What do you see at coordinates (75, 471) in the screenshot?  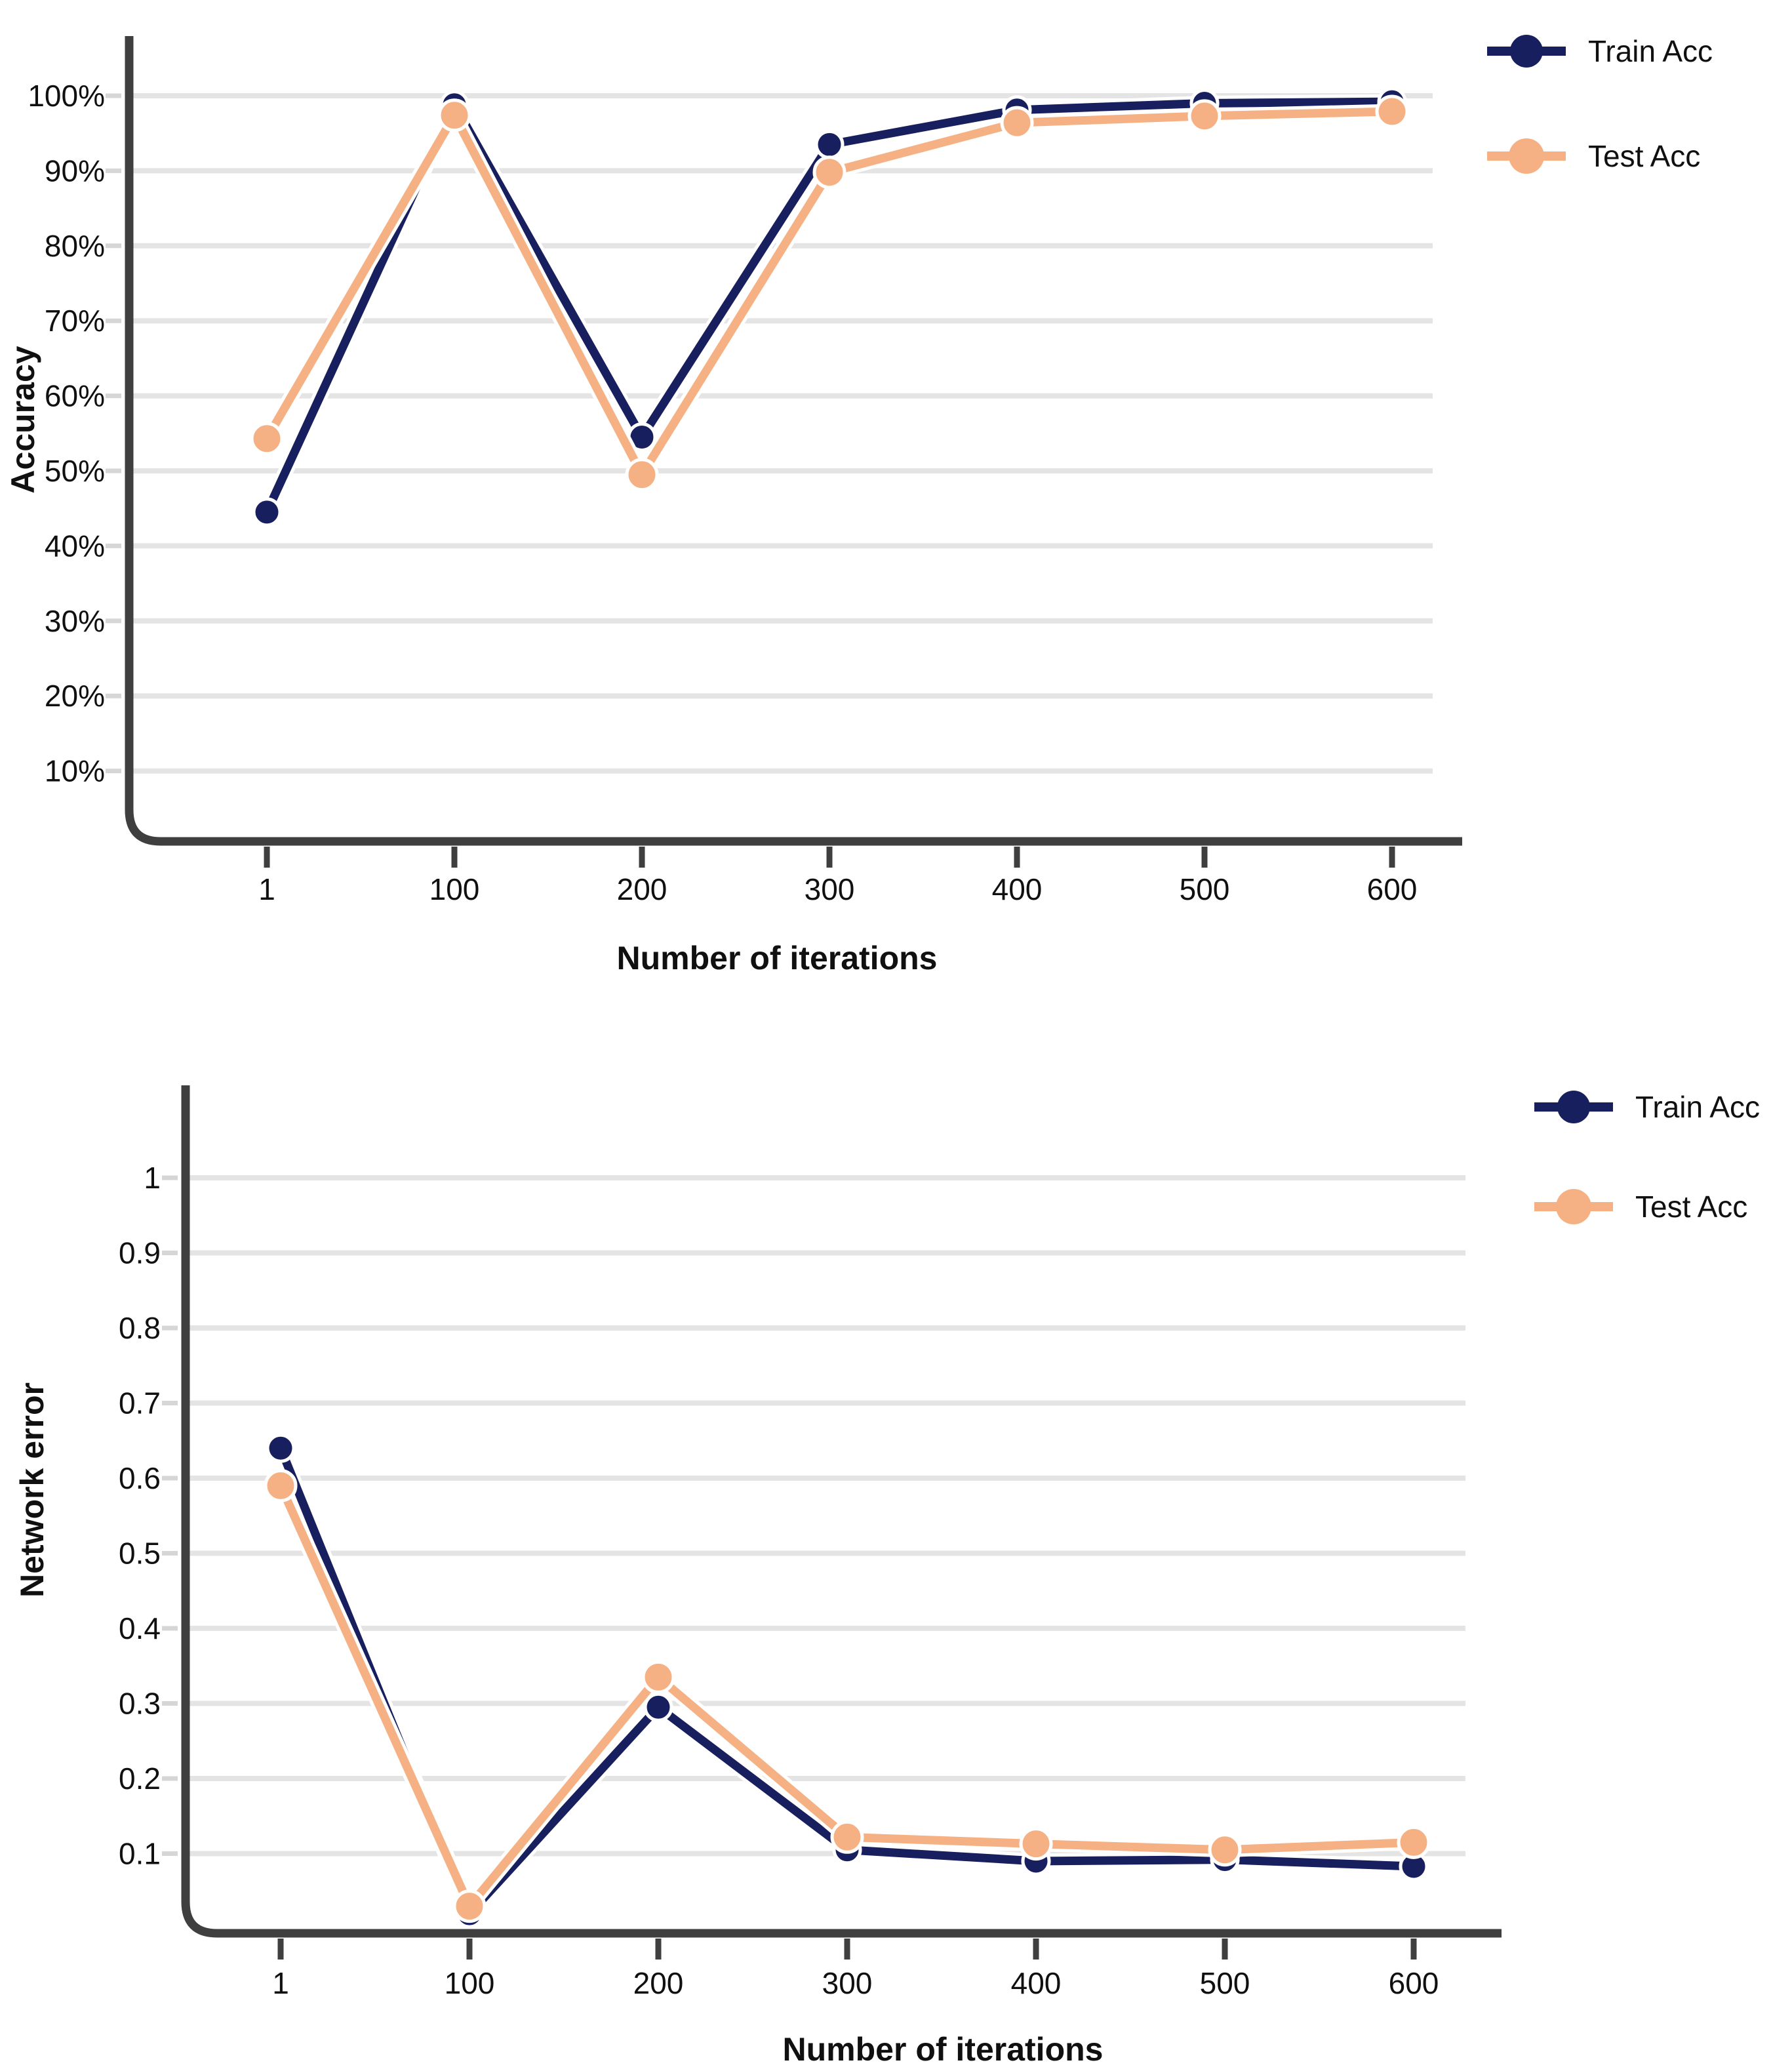 I see `y-tick-label: 50%` at bounding box center [75, 471].